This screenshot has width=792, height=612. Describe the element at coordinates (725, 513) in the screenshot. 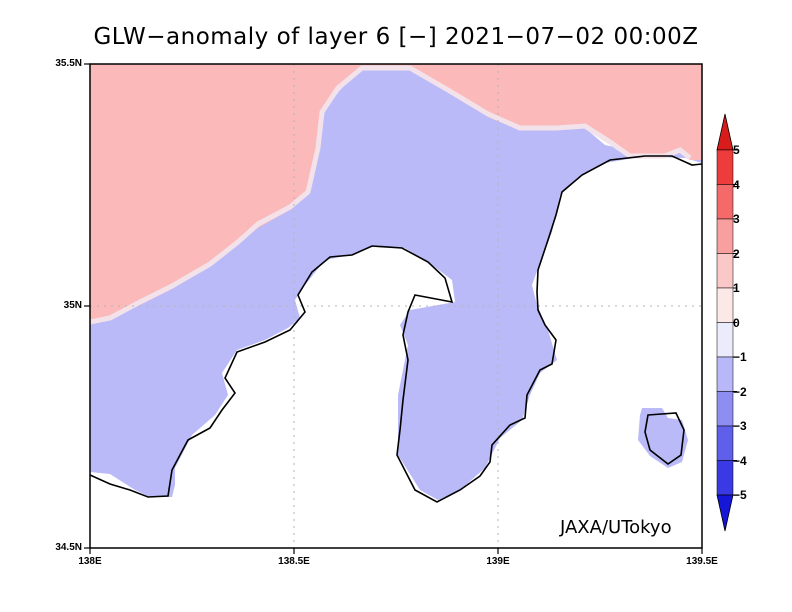

I see `colorbar-arrow-bottom` at that location.